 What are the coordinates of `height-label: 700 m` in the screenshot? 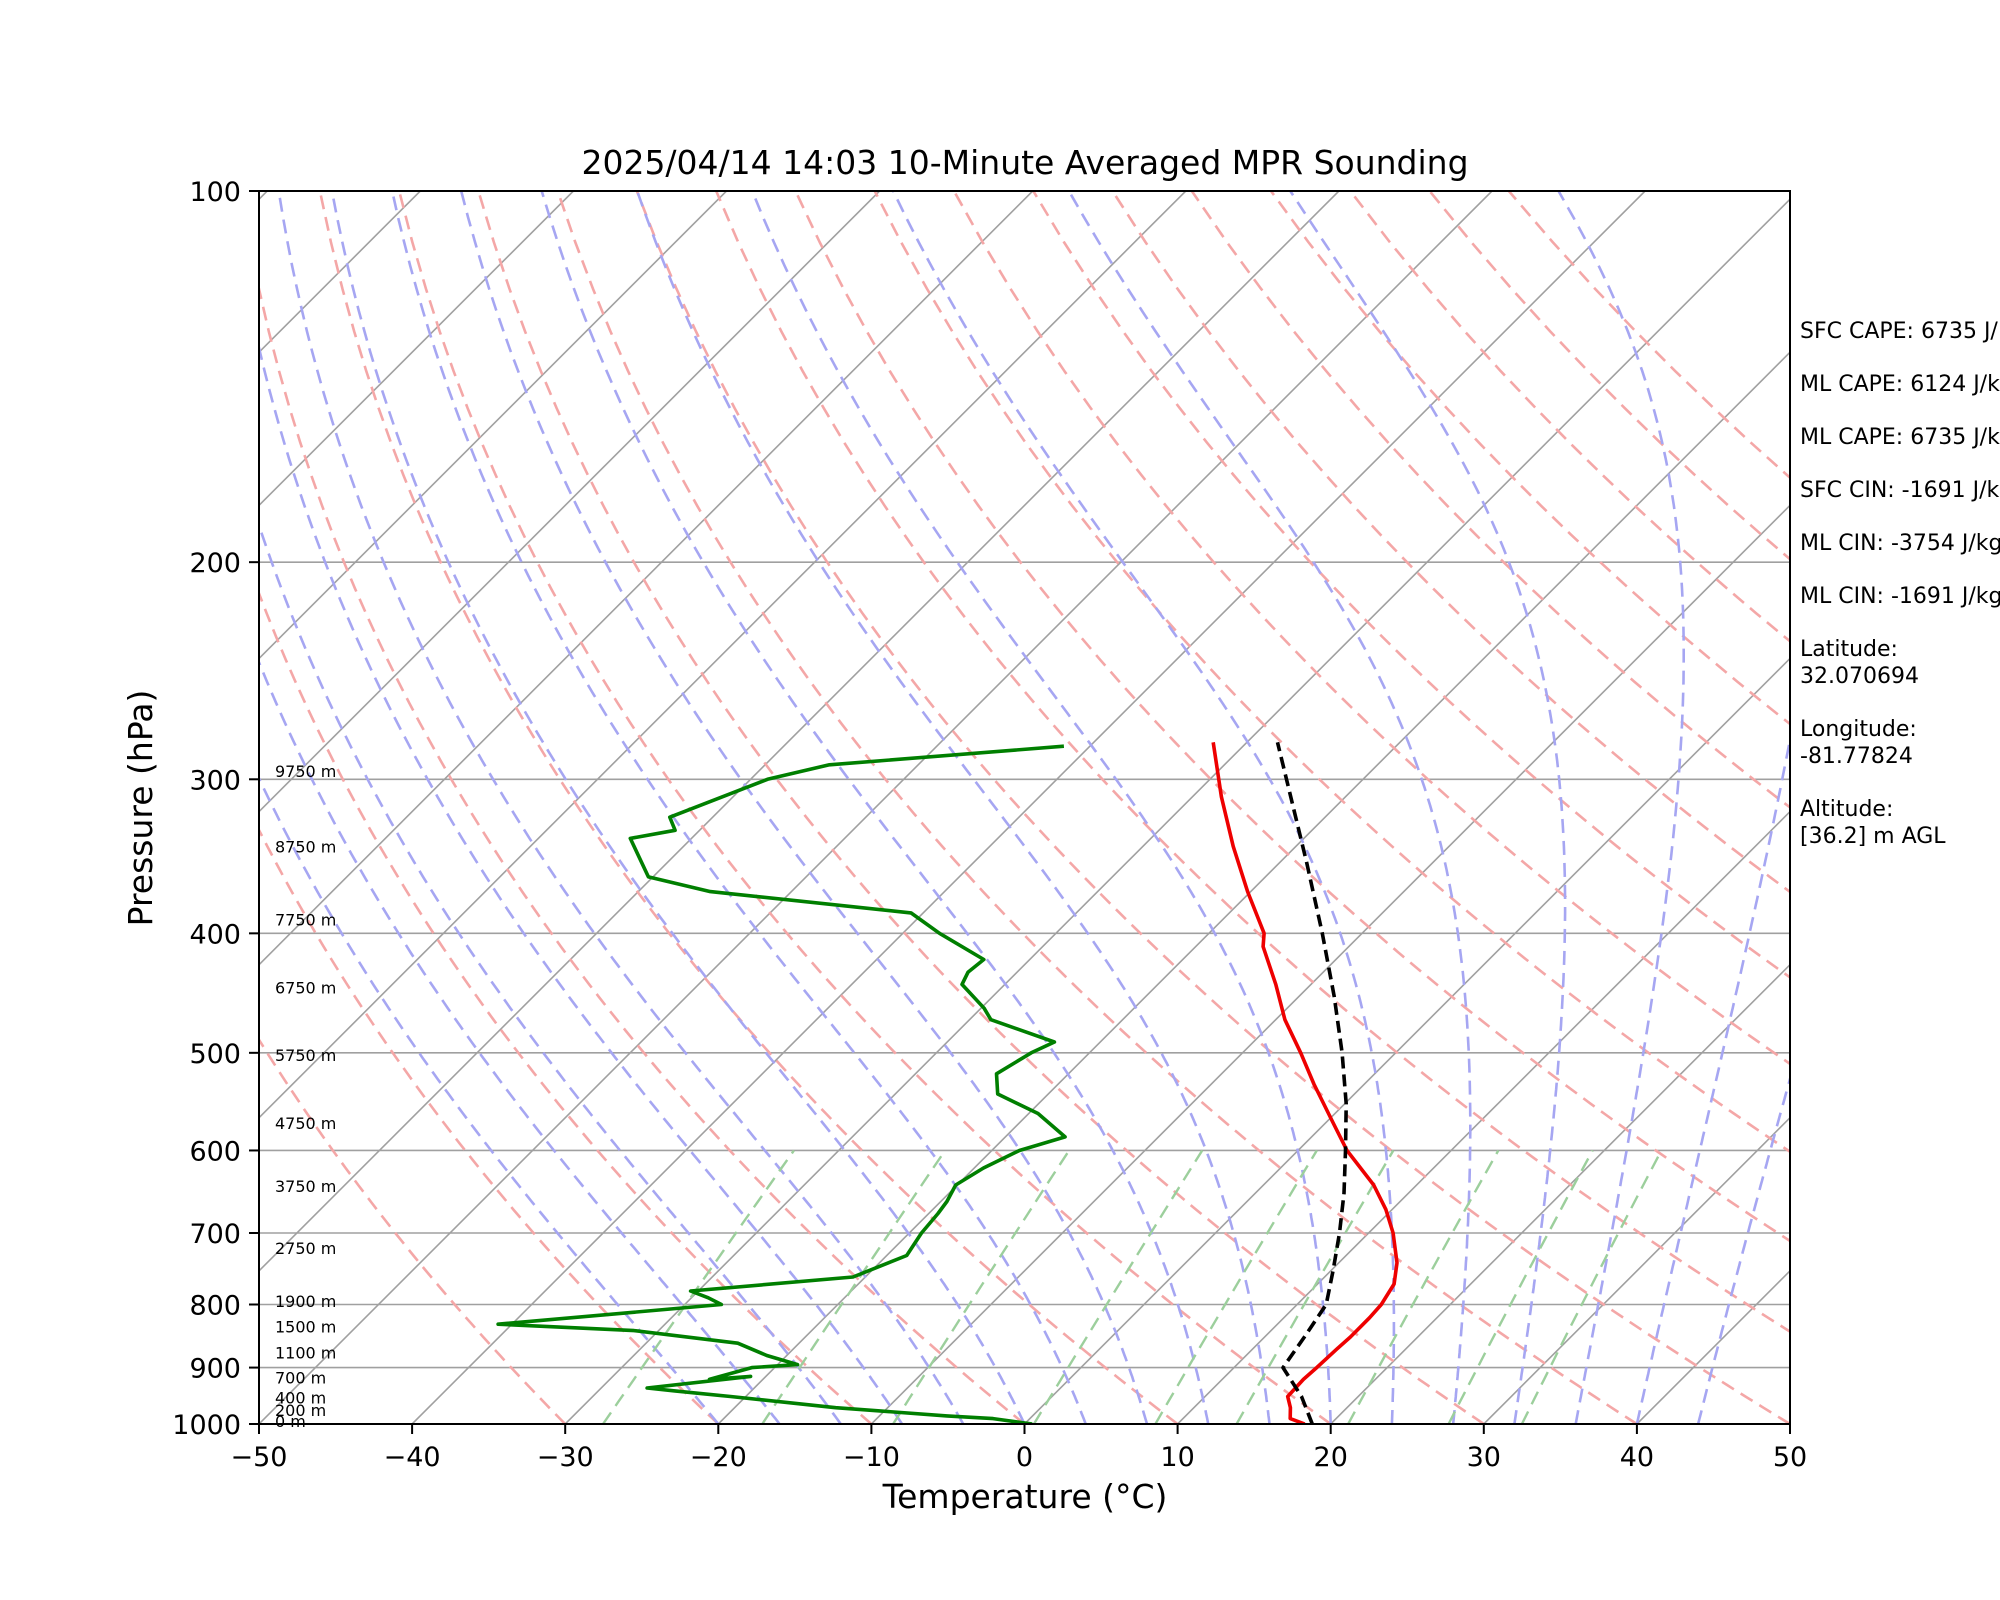 It's located at (300, 1378).